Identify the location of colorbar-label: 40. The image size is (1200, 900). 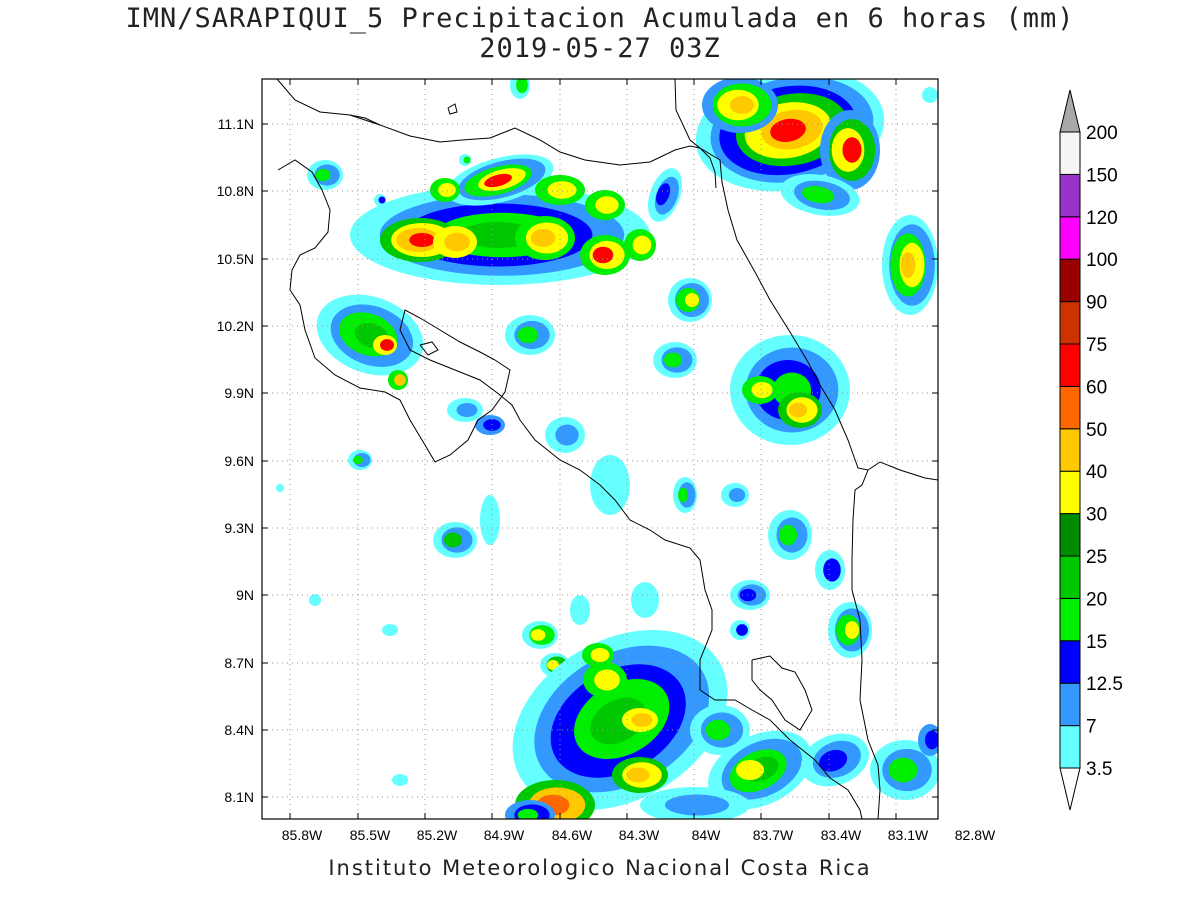
(1096, 472).